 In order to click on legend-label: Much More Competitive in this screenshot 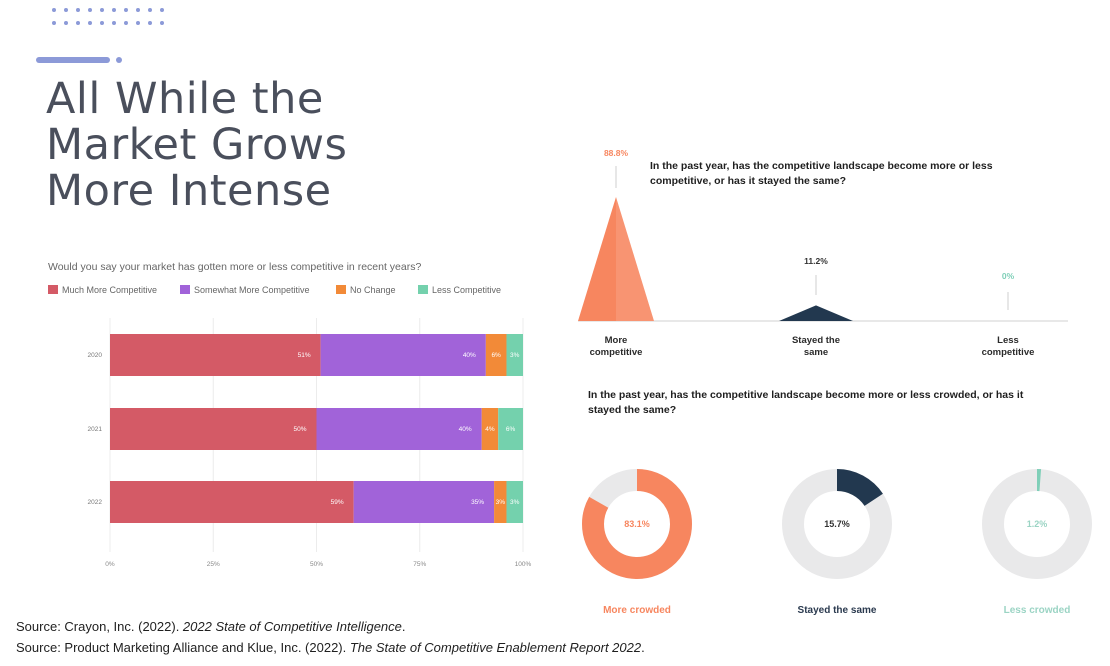, I will do `click(109, 290)`.